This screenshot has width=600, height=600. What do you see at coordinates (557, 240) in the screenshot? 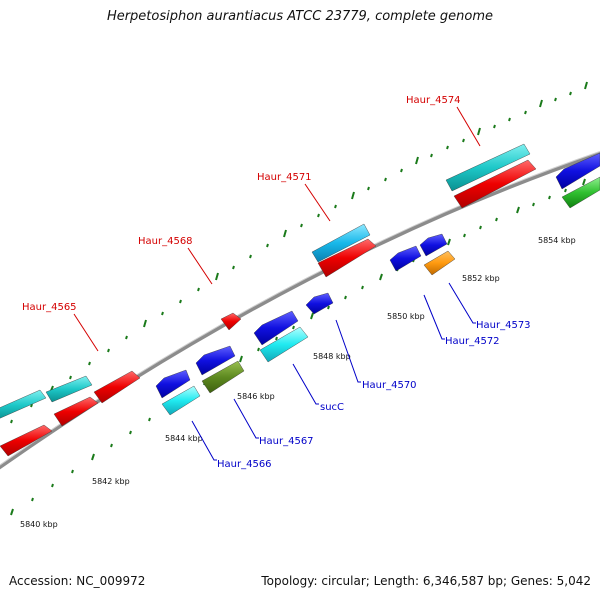
I see `scale-label-5854: 5854 kbp` at bounding box center [557, 240].